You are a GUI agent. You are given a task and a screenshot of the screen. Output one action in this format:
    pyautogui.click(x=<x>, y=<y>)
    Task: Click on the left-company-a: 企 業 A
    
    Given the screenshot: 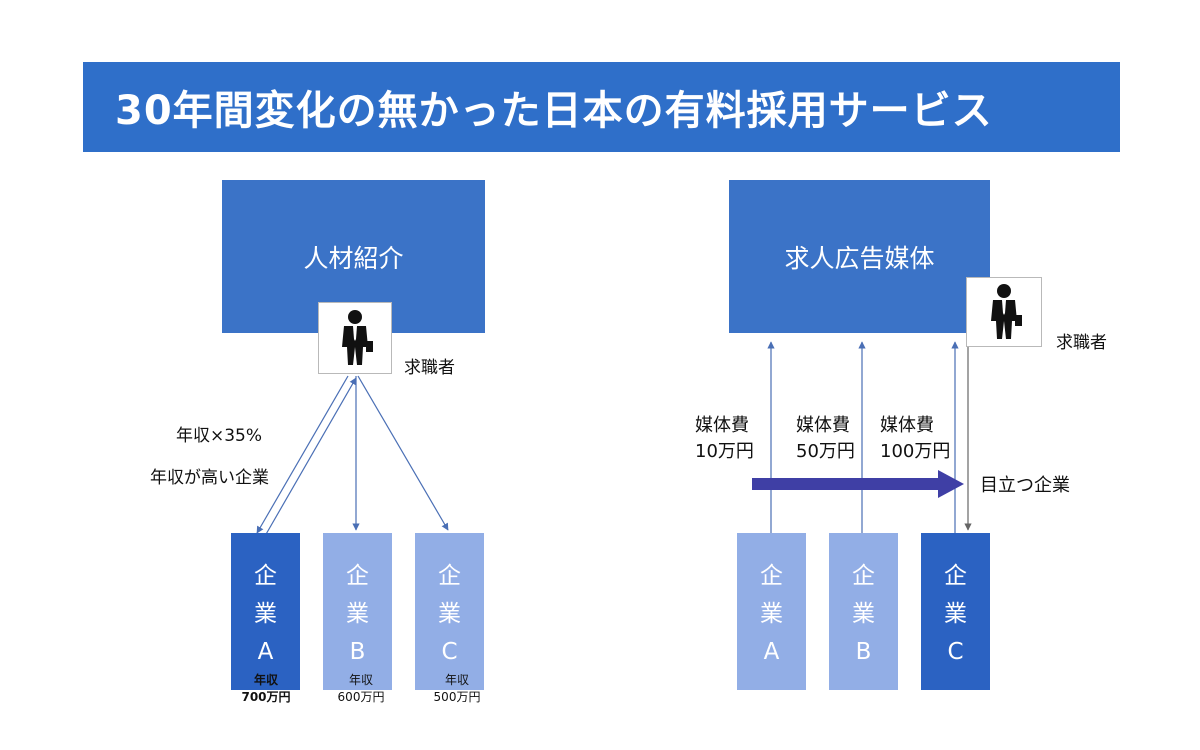 What is the action you would take?
    pyautogui.click(x=265, y=611)
    